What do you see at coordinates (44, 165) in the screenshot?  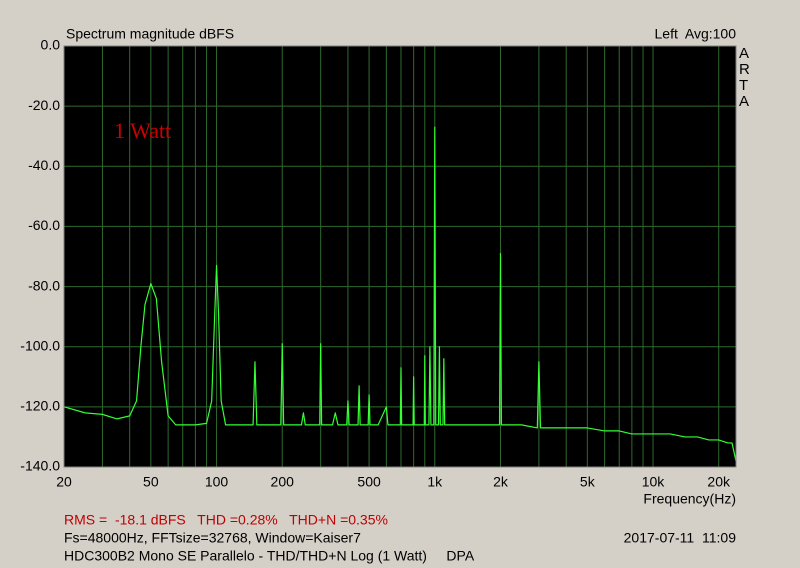 I see `y-tick-label: -40.0` at bounding box center [44, 165].